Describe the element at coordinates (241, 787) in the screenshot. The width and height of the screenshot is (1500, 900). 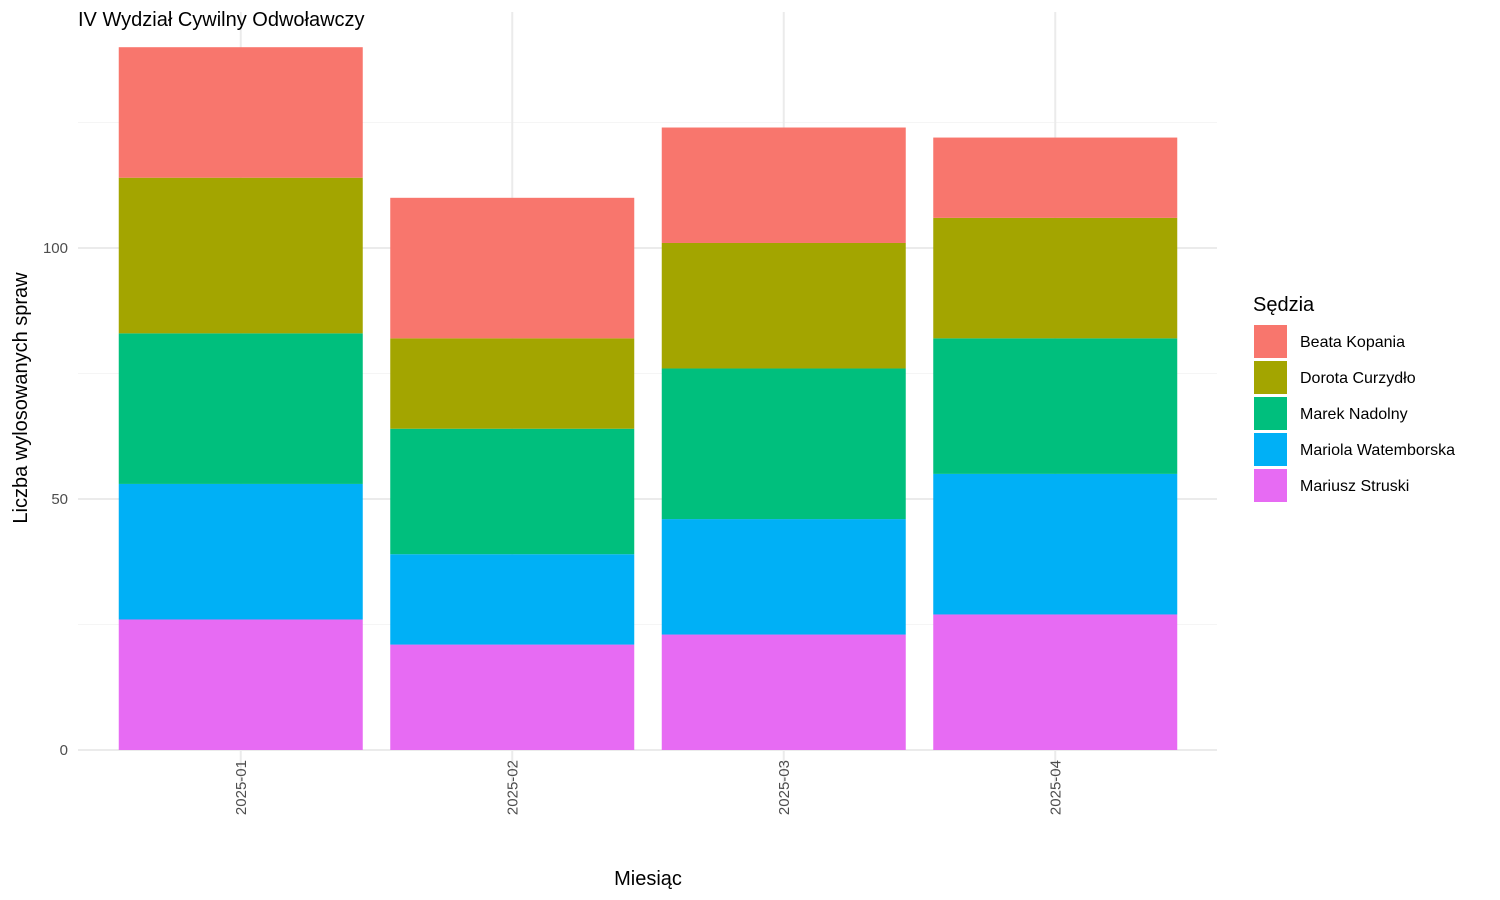
I see `x-tick-label: 2025-01` at that location.